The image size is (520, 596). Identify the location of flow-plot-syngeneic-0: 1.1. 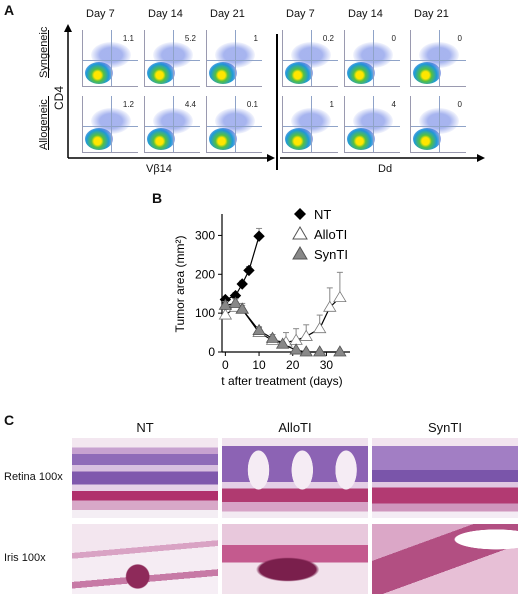
(110, 58).